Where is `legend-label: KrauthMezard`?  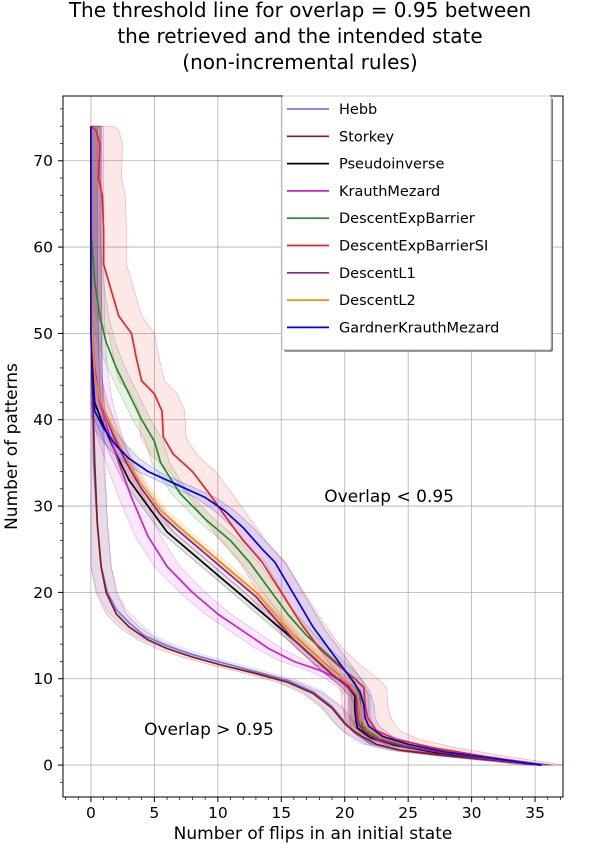 legend-label: KrauthMezard is located at coordinates (389, 192).